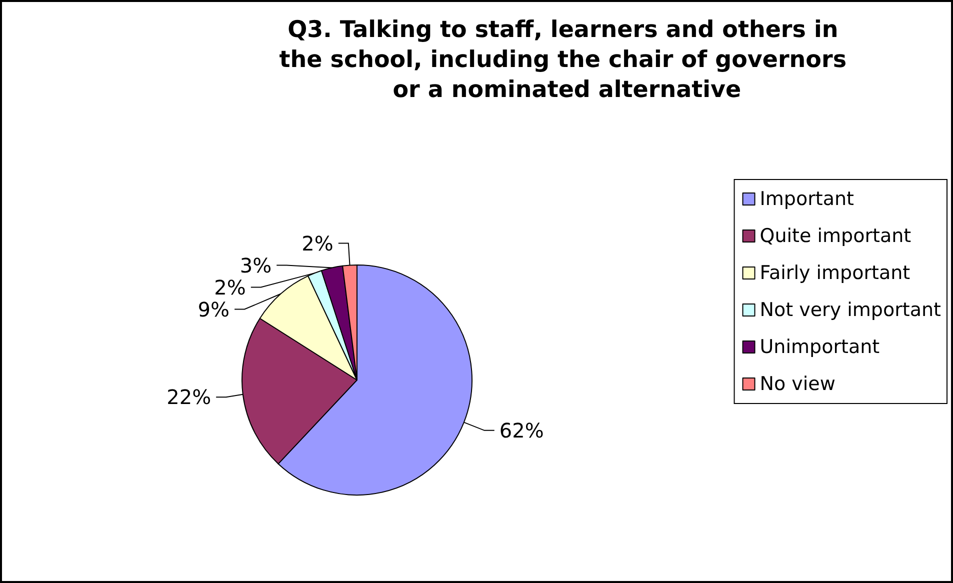  Describe the element at coordinates (836, 236) in the screenshot. I see `legend-label: Quite important` at that location.